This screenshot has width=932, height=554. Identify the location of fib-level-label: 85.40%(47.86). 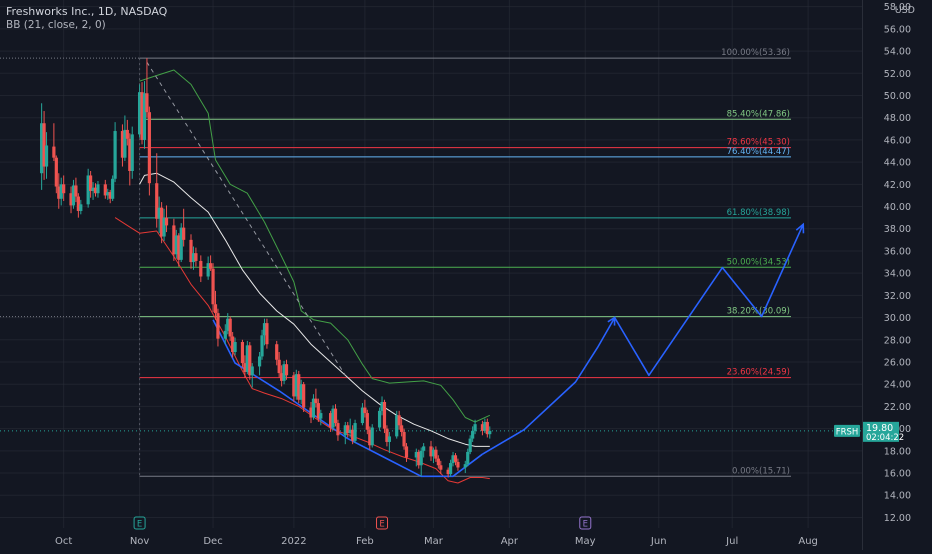
(758, 114).